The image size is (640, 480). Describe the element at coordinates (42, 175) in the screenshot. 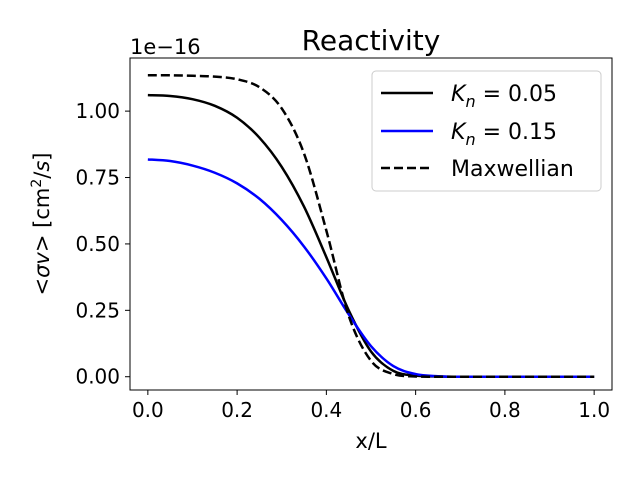

I see `y-label-slash: /` at that location.